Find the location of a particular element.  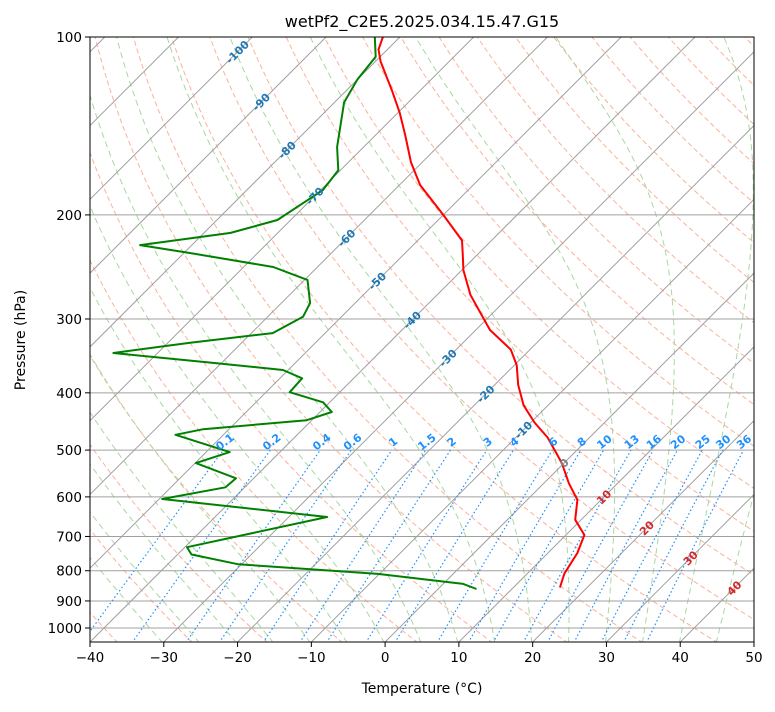

x-tick-label: 30 is located at coordinates (606, 658).